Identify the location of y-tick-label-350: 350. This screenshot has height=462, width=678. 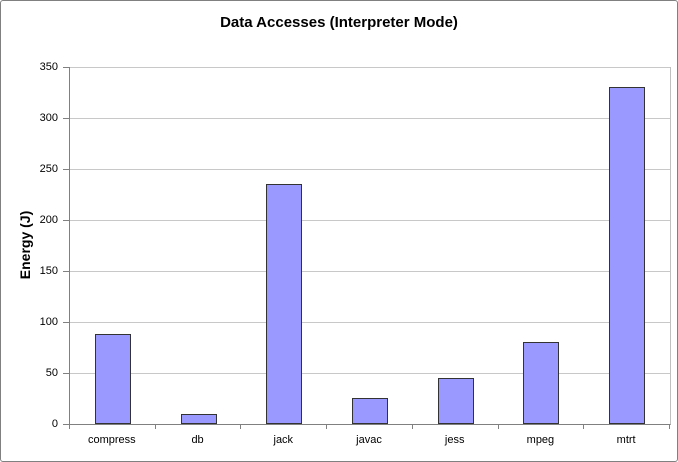
(48, 67).